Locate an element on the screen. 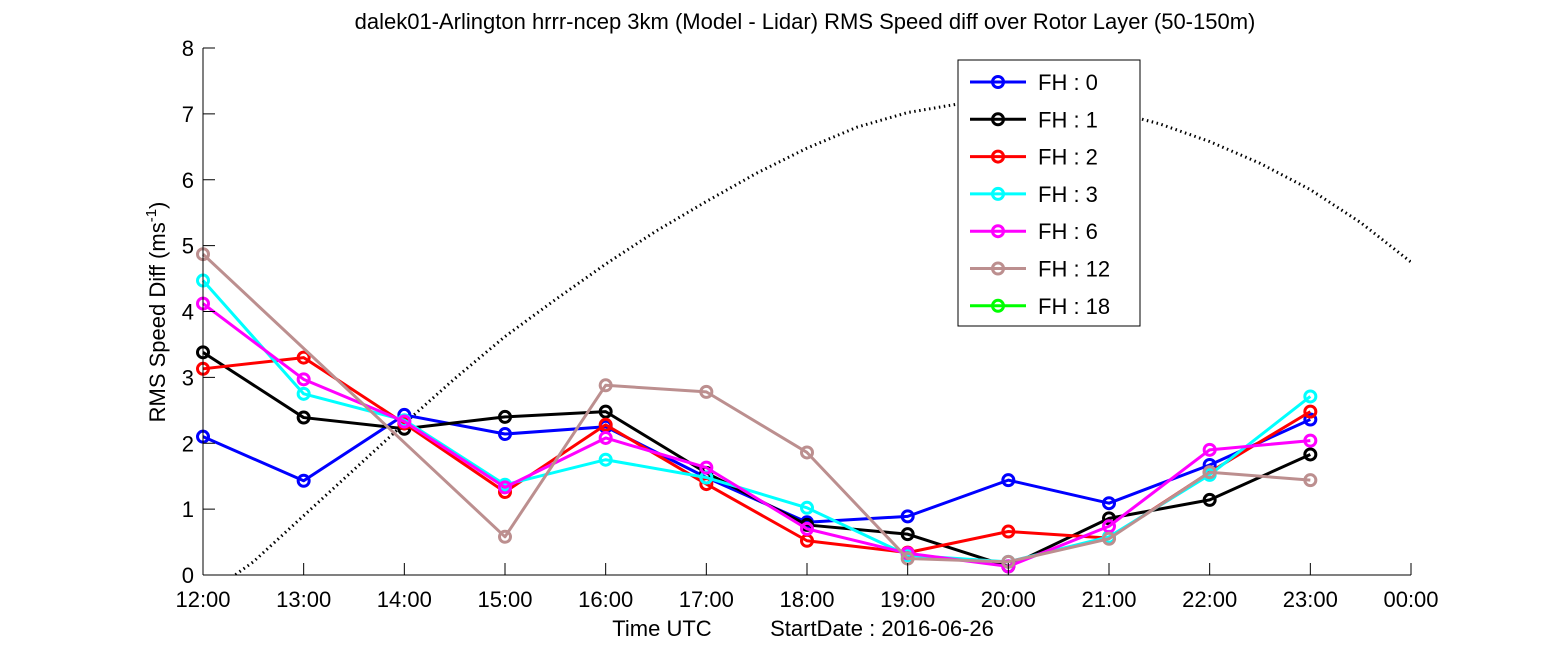 Image resolution: width=1559 pixels, height=656 pixels. x-tick-label: 15:00 is located at coordinates (504, 599).